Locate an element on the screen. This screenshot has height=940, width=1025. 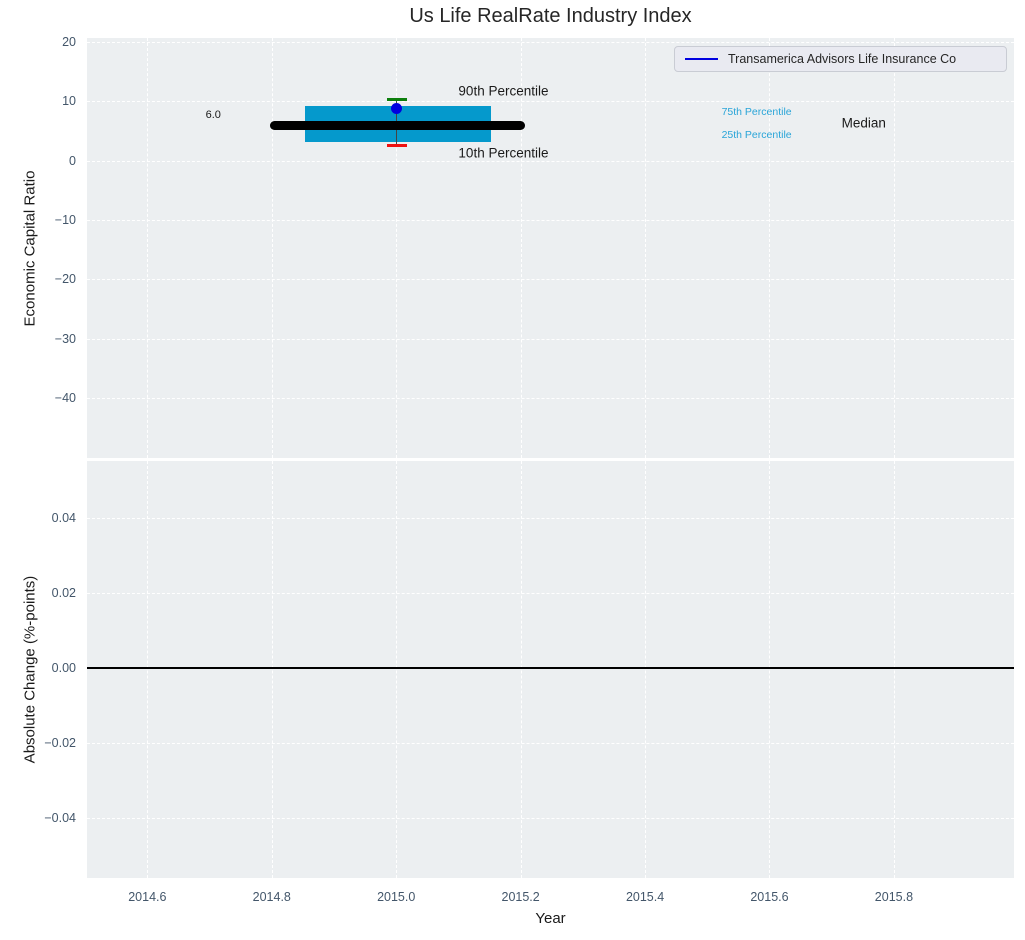
legend: Transamerica Advisors Life Insurance Co is located at coordinates (840, 59).